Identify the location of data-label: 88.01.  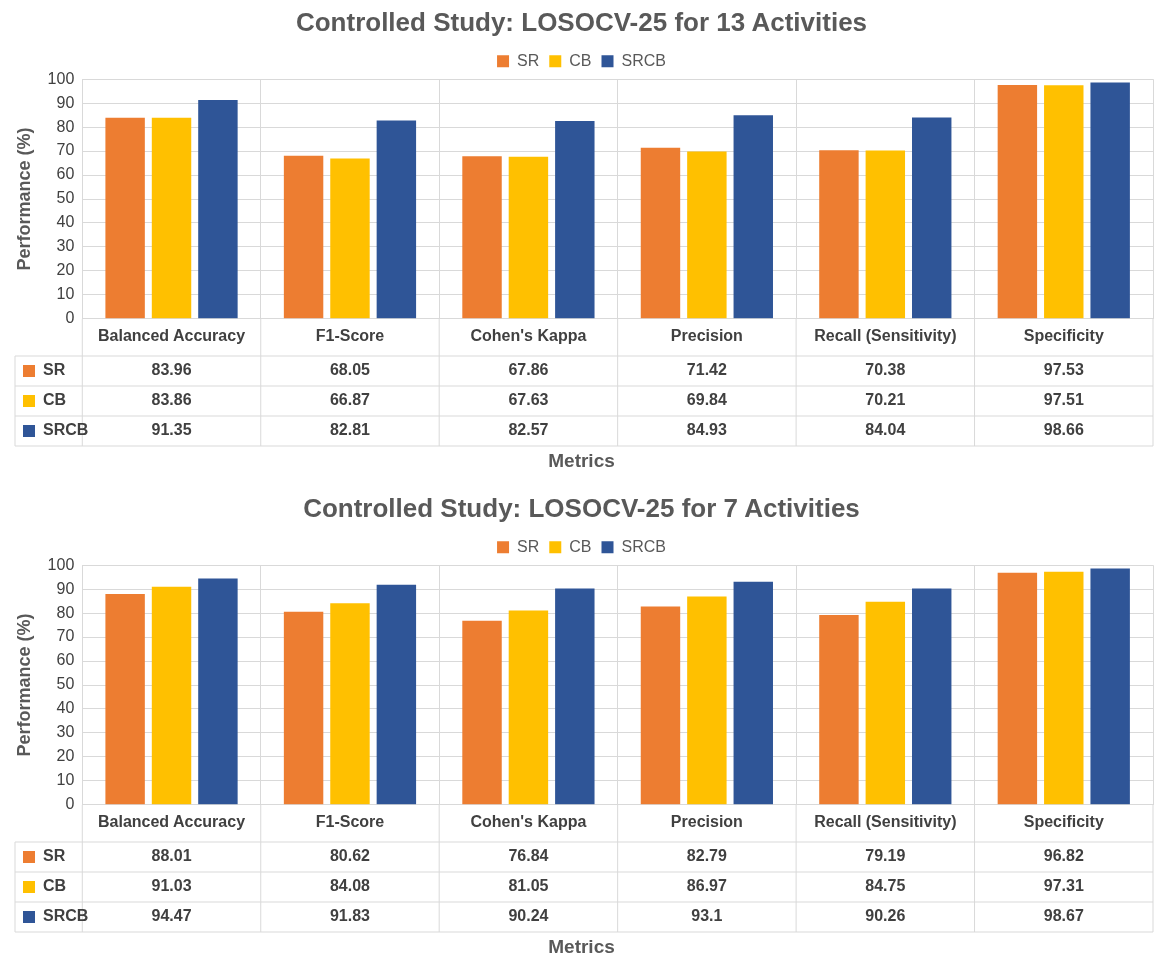
(171, 856).